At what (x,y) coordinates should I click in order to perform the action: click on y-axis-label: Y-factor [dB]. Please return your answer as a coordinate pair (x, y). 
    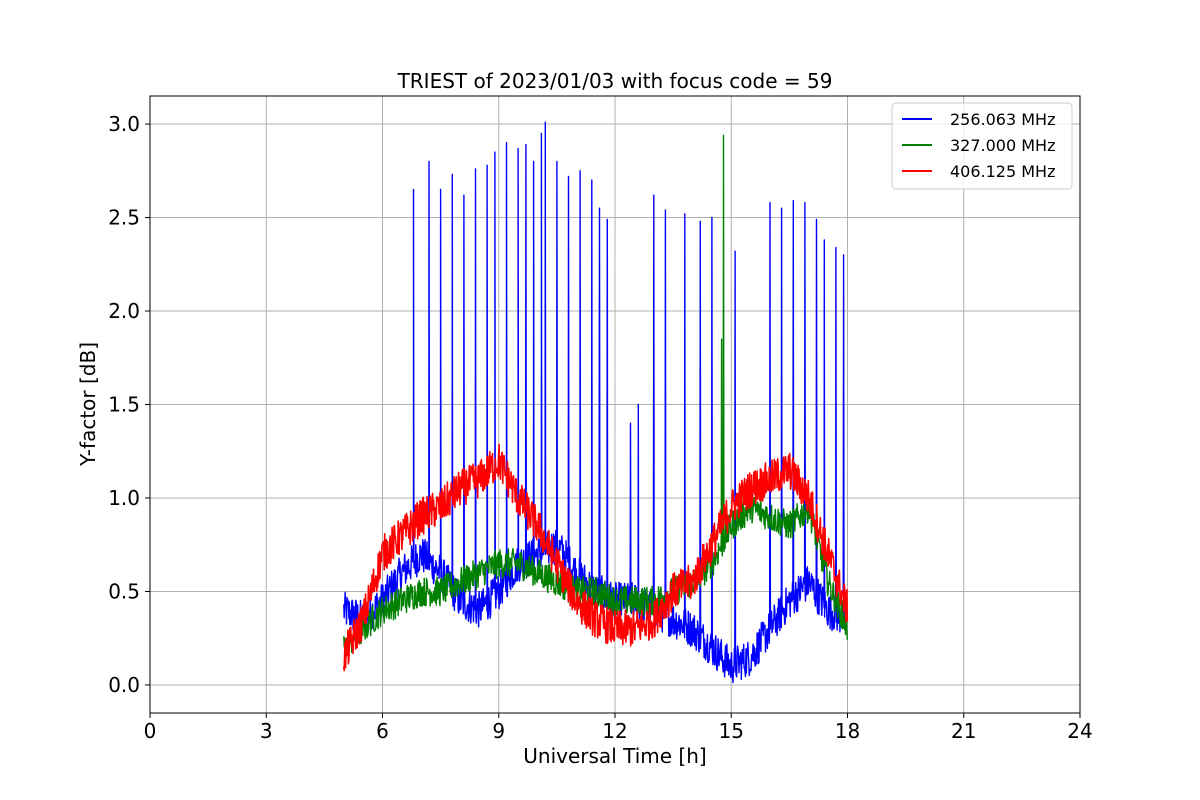
    Looking at the image, I should click on (88, 404).